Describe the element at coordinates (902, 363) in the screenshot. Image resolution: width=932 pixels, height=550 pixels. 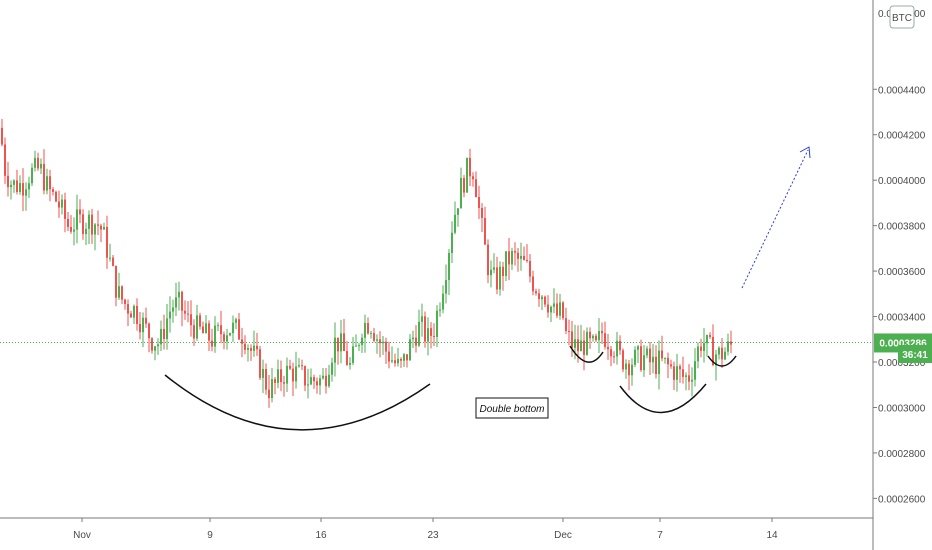
I see `y-tick-label: 0.0003200` at that location.